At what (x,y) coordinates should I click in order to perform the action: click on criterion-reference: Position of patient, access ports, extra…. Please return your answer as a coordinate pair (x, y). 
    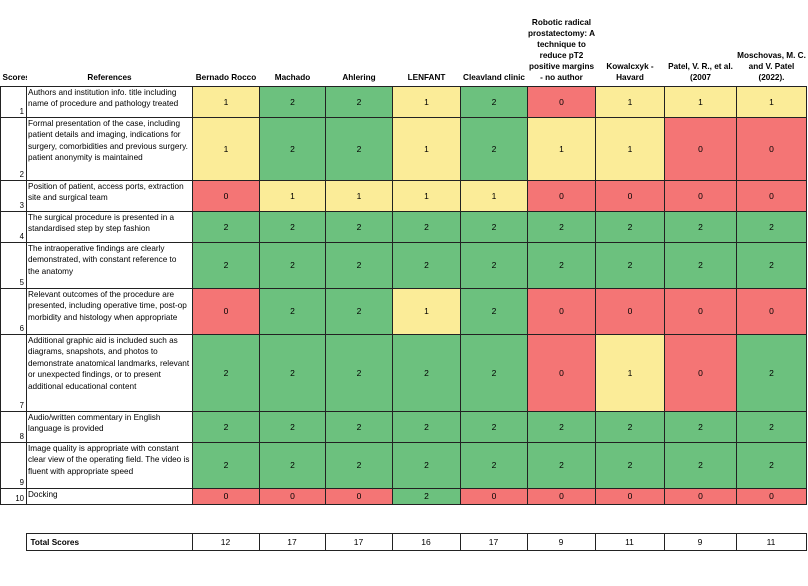
    Looking at the image, I should click on (109, 195).